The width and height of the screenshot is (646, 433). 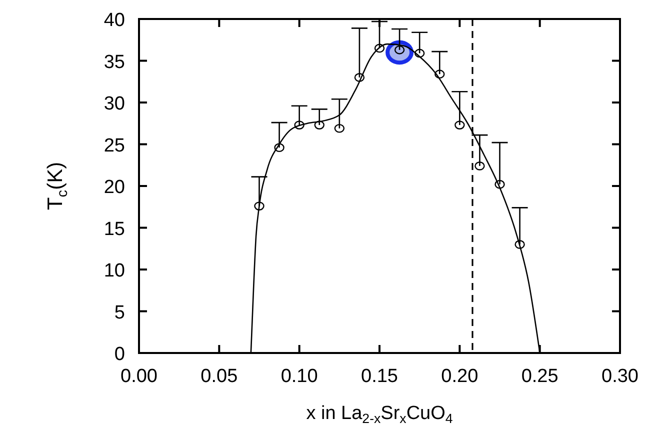 I want to click on y-tick-label: 40, so click(x=114, y=20).